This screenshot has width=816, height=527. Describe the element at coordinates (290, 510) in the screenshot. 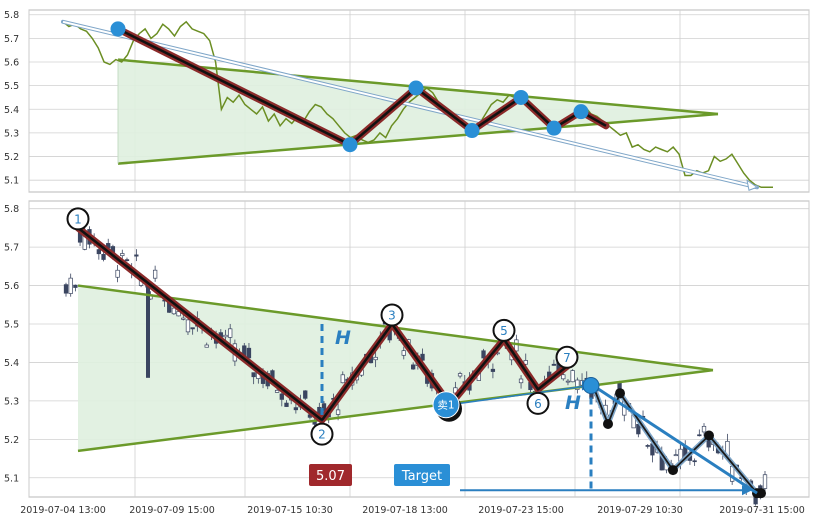

I see `x-tick-label: 2019-07-15 10:30` at that location.